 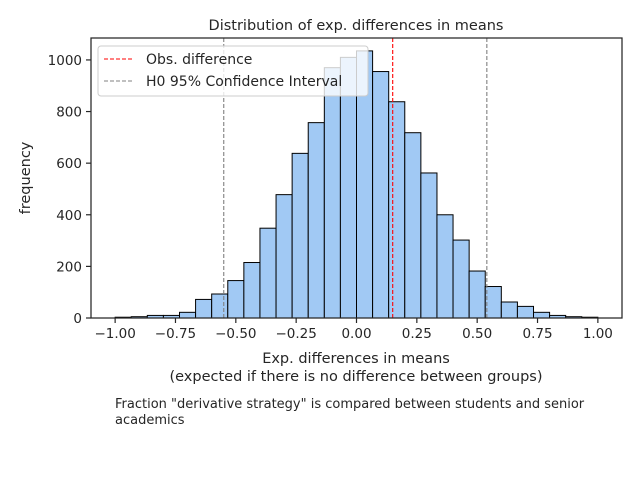 I want to click on x-tick-label: 0.50, so click(x=477, y=334).